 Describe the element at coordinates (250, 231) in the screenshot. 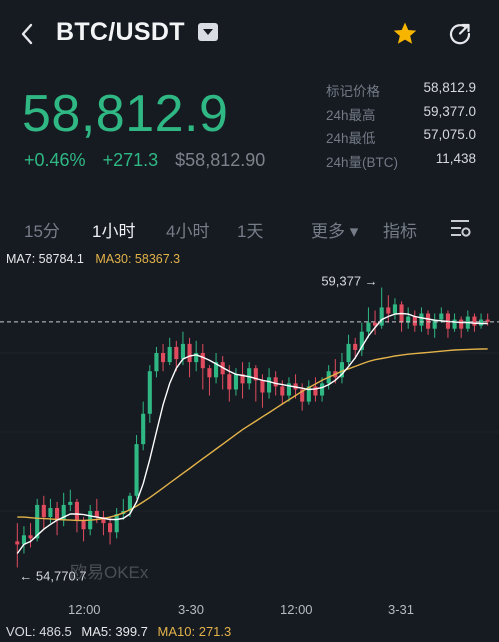

I see `tab-1day: 1天` at that location.